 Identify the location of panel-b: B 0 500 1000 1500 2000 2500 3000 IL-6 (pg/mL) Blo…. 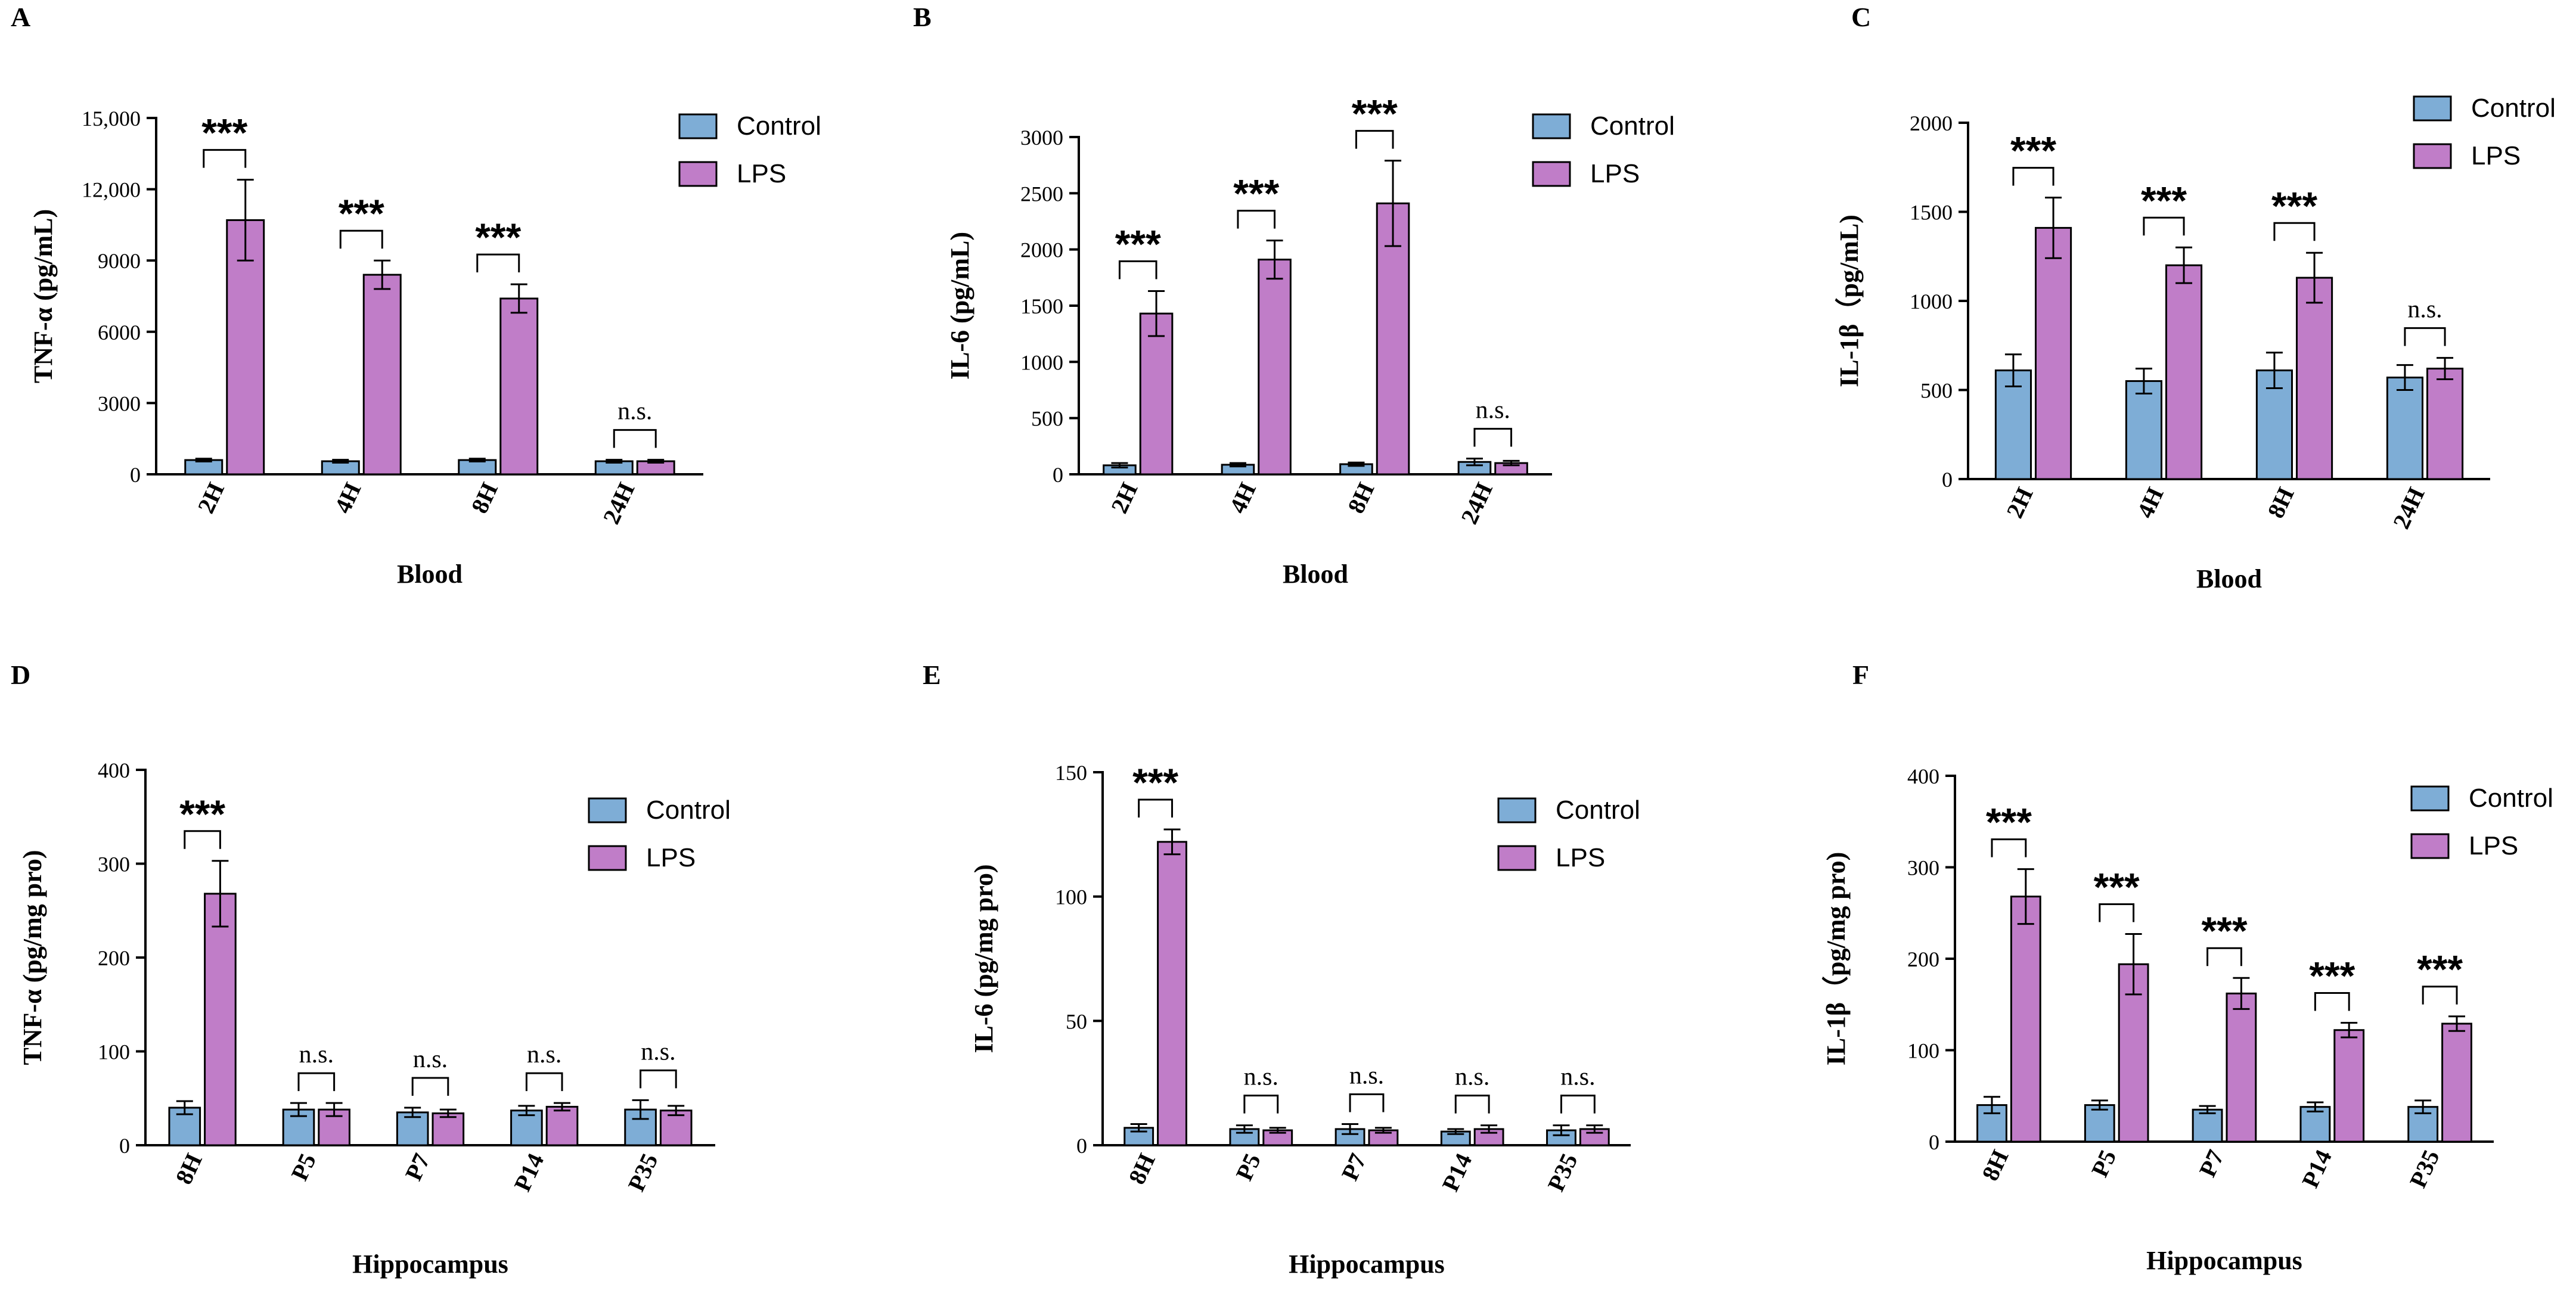
(1294, 295).